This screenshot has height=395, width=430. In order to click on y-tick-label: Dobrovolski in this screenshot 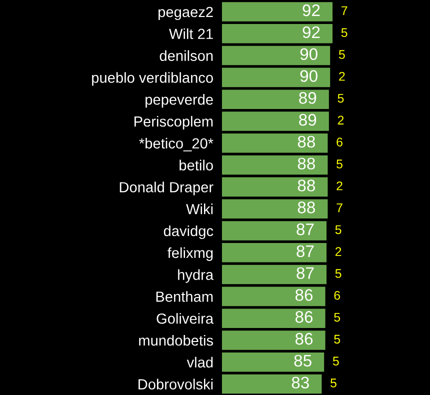, I will do `click(175, 384)`.